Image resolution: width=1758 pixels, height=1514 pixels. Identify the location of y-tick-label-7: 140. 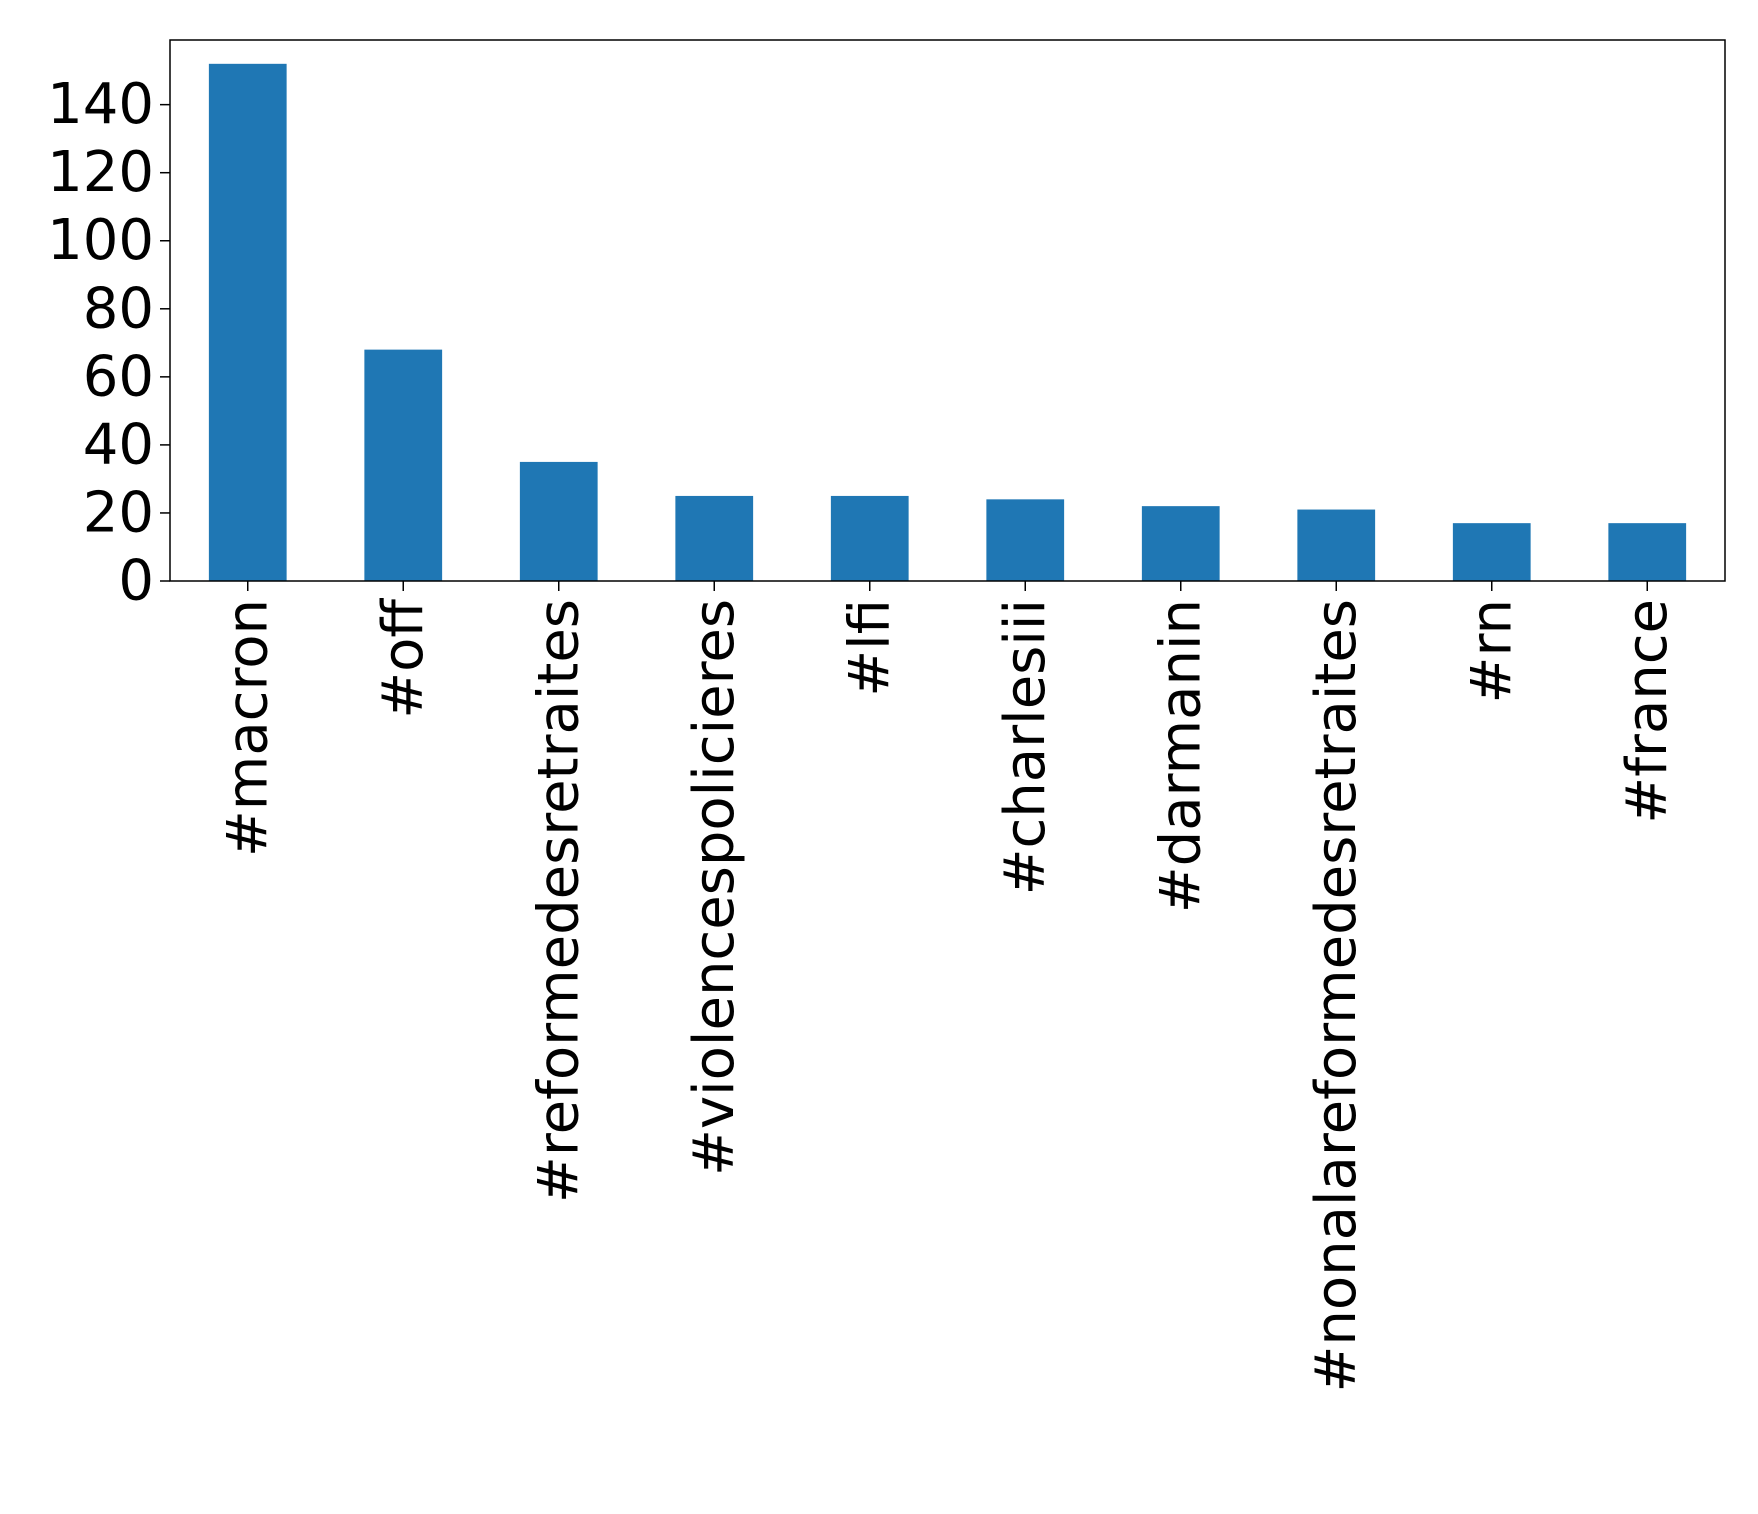
(100, 104).